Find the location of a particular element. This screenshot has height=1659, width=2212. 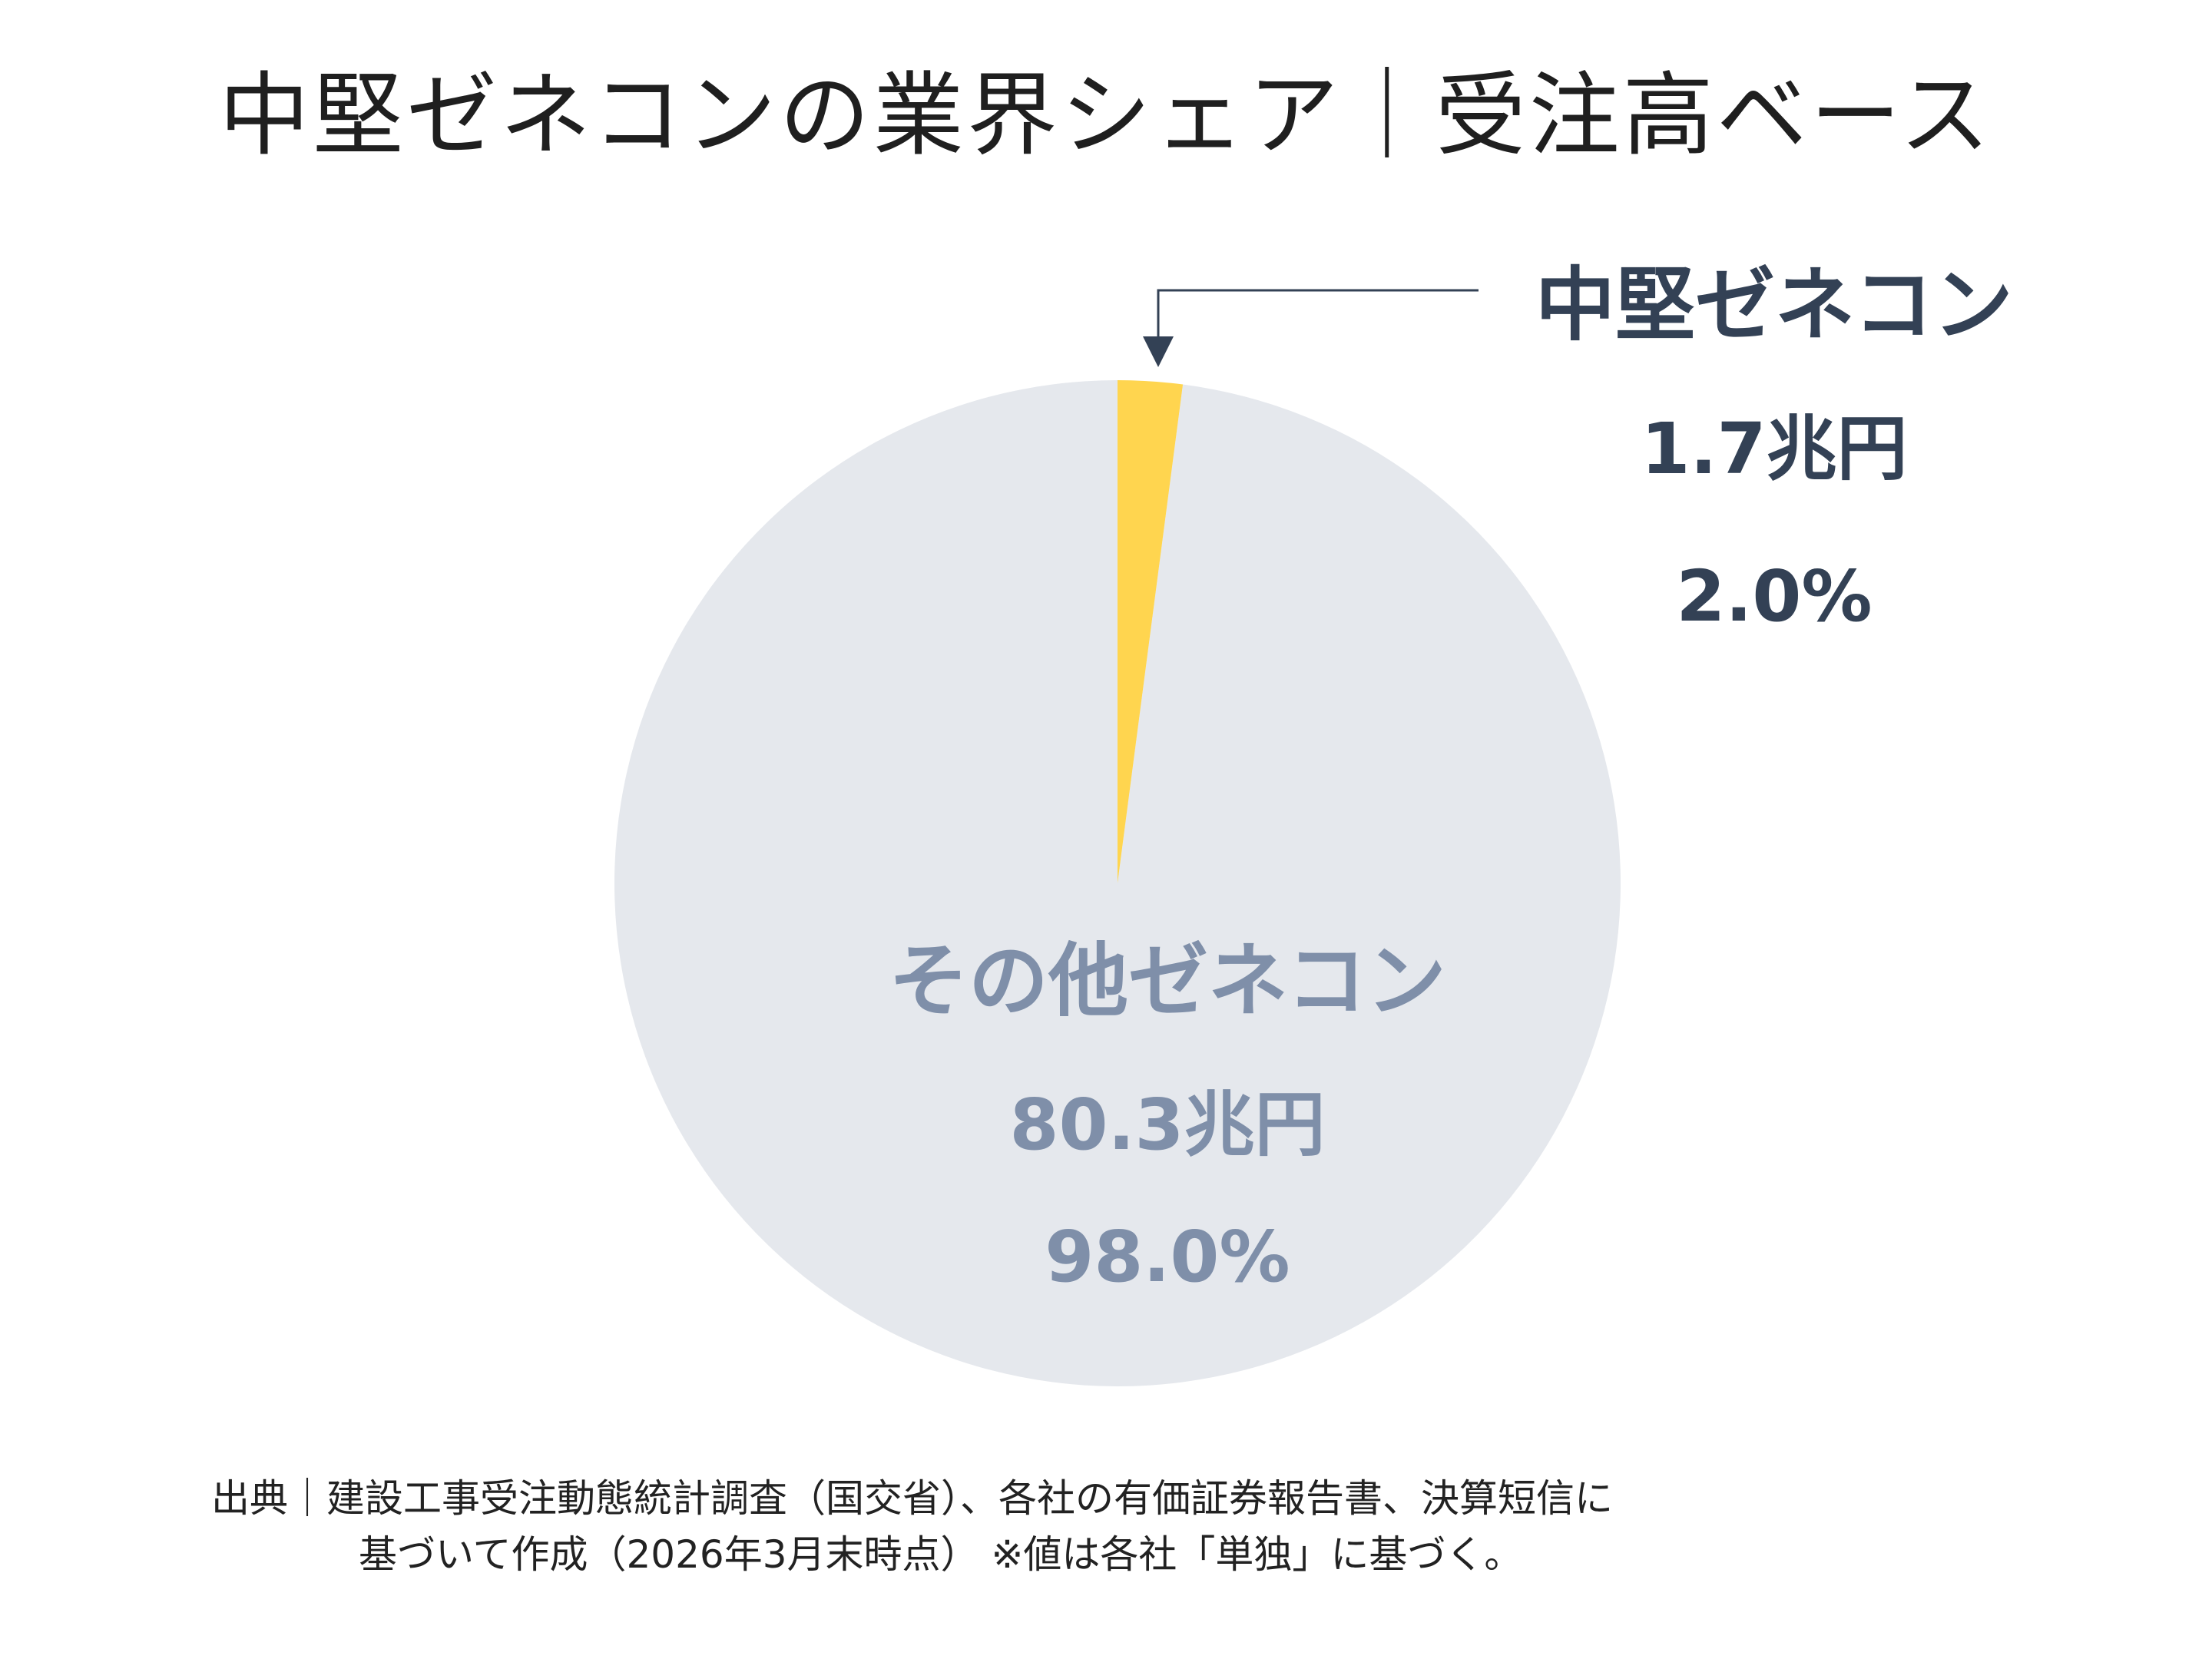

slice-name-others: その他ゼネコン is located at coordinates (1168, 981).